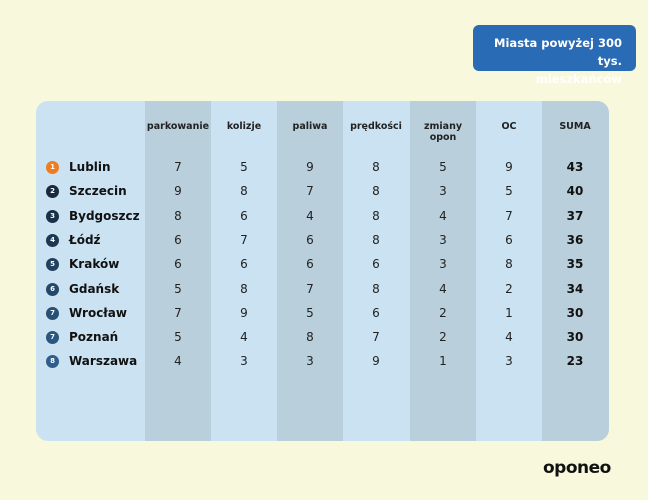  Describe the element at coordinates (310, 126) in the screenshot. I see `column-header: paliwa` at that location.